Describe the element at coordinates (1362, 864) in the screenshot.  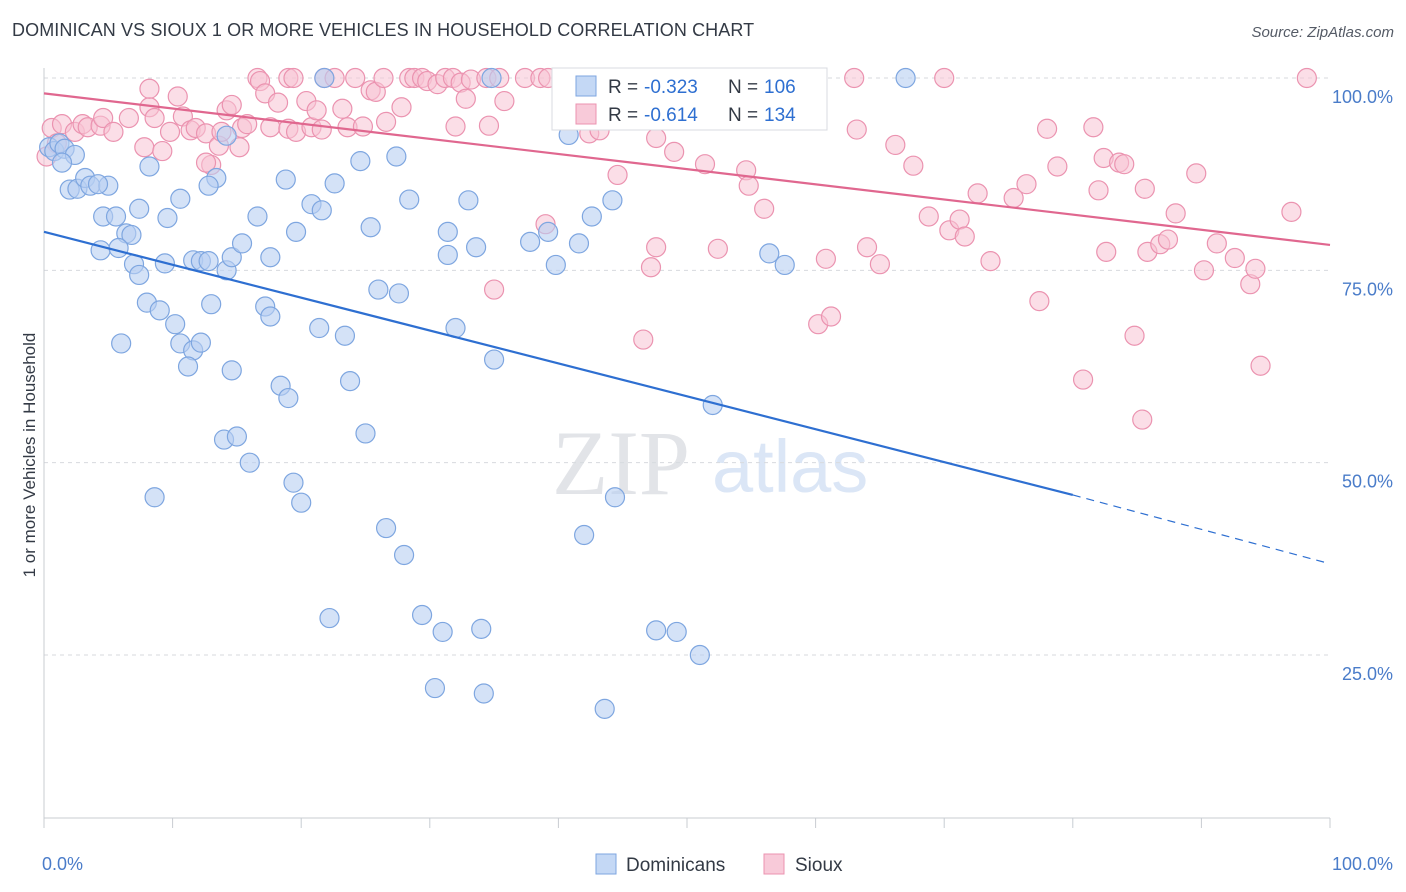
I see `x-tick-label-max: 100.0%` at that location.